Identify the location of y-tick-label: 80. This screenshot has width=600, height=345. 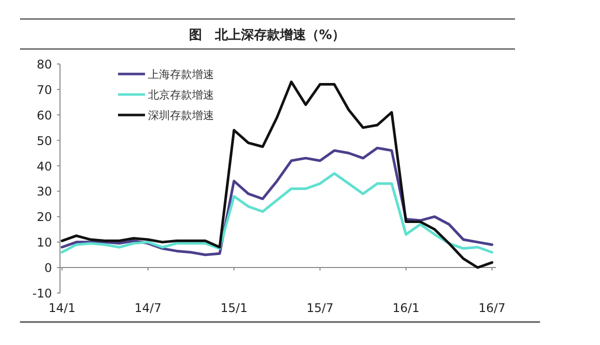
(44, 65).